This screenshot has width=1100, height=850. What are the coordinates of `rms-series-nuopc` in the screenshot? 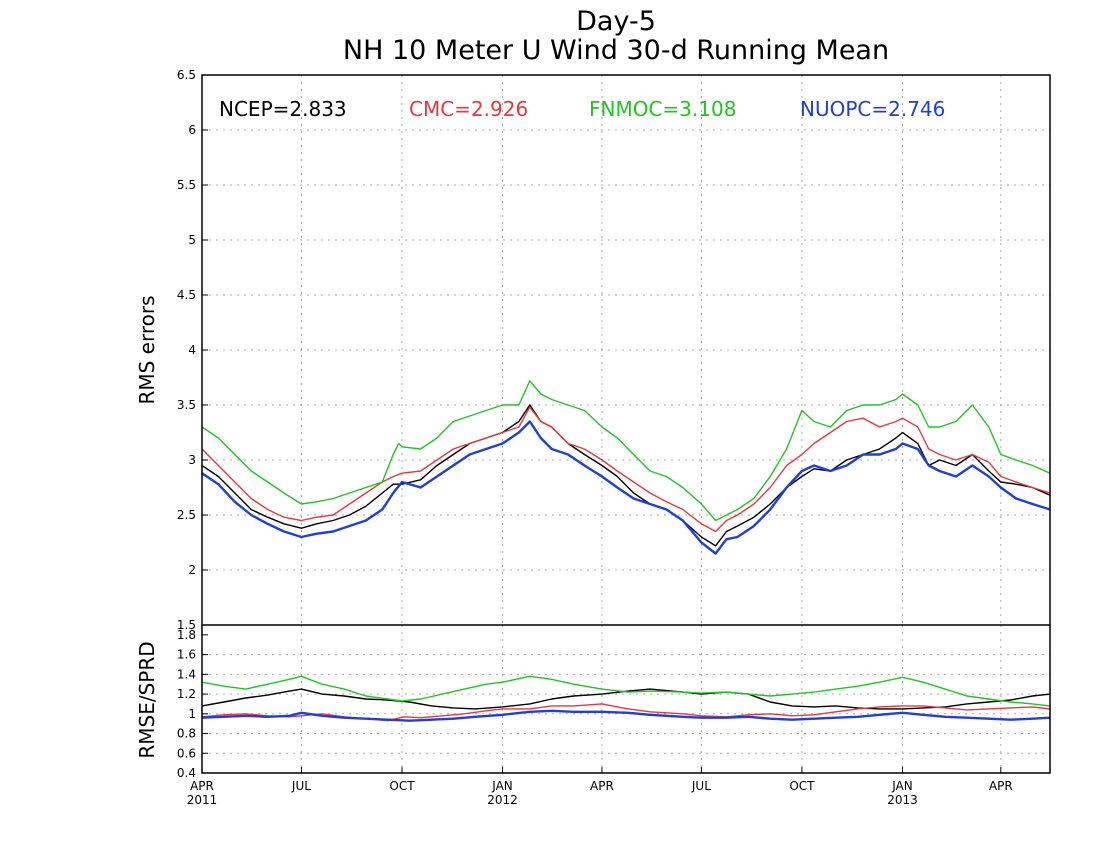 It's located at (626, 487).